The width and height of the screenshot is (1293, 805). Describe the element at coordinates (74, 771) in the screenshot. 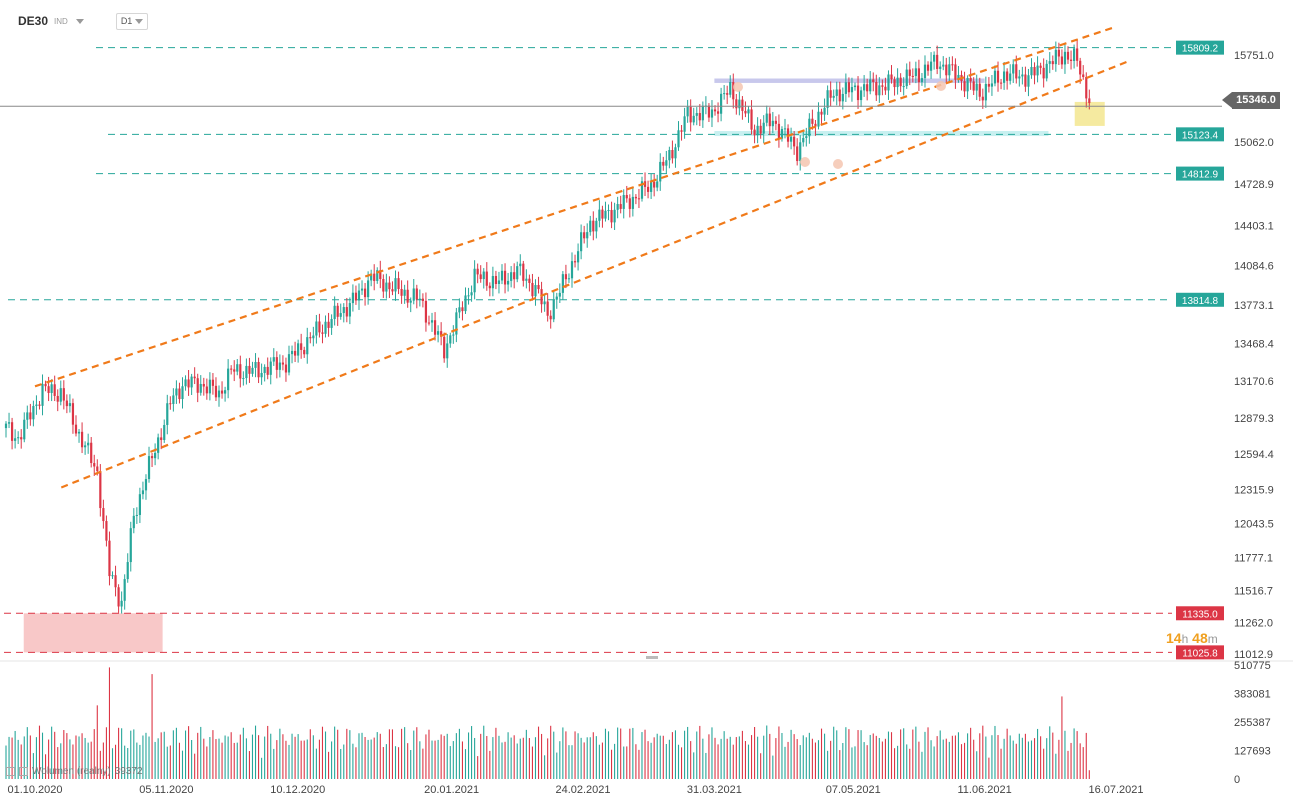

I see `volume-legend: Wolumen (realny) 39372` at that location.